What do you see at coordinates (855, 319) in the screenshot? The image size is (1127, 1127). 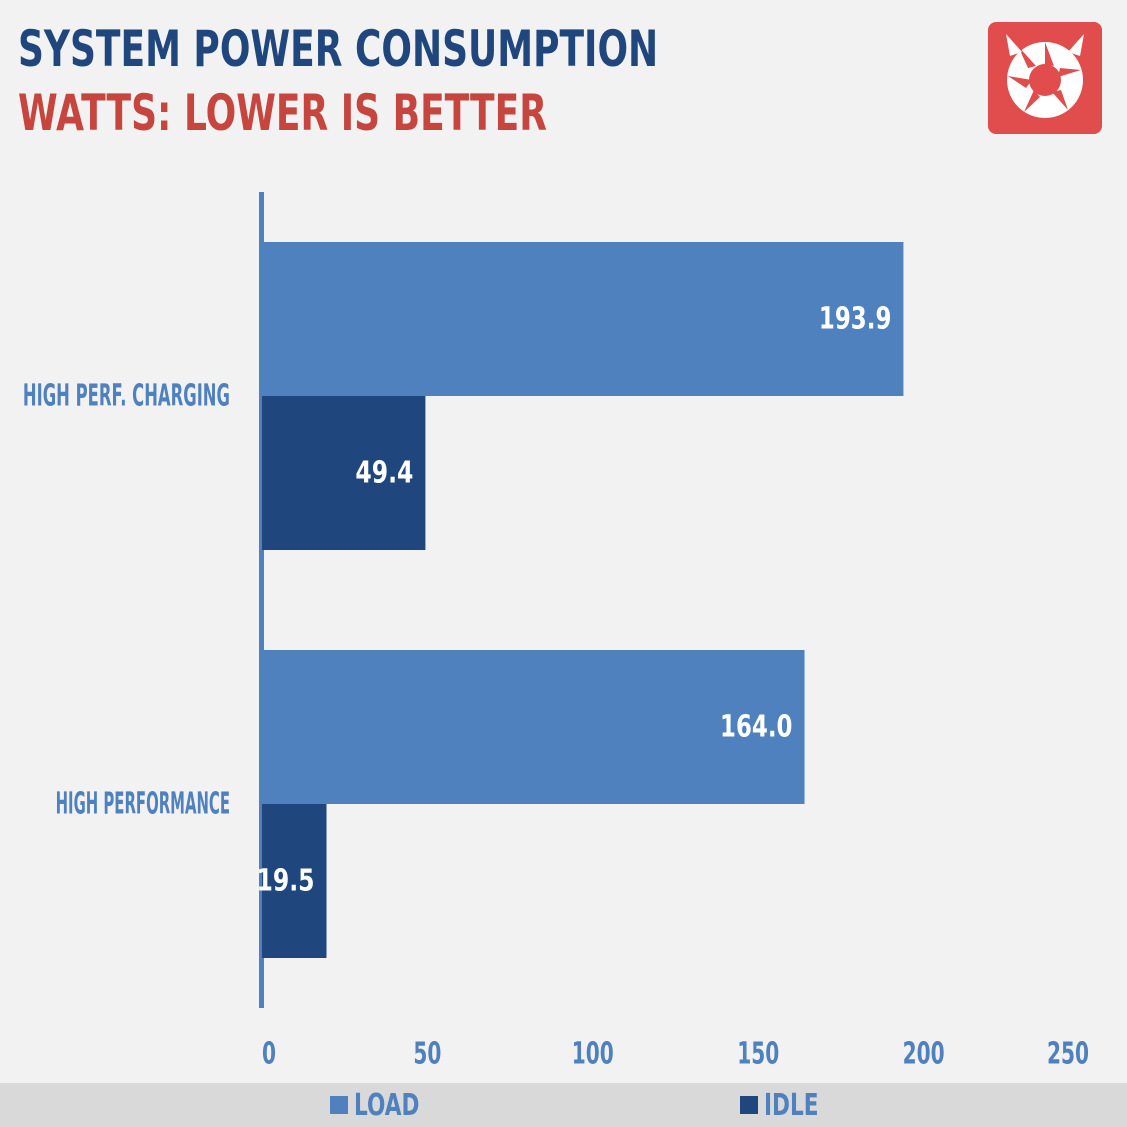 I see `data-label-load-0: 193.9` at bounding box center [855, 319].